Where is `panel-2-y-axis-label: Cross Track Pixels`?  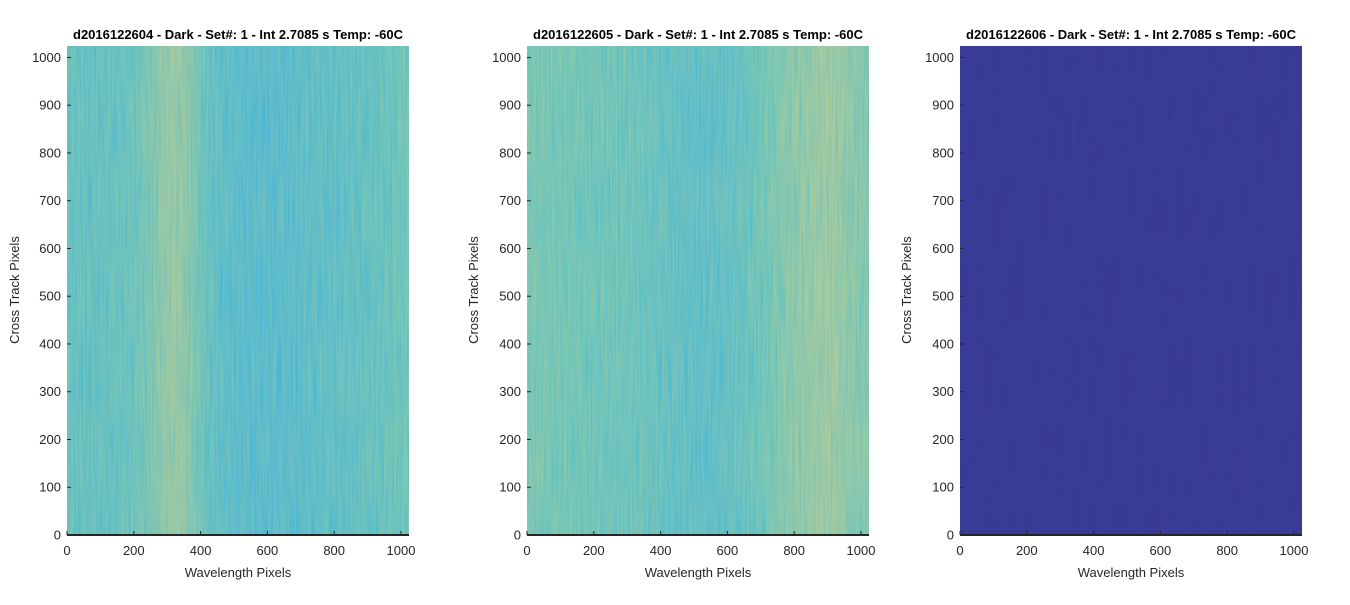
panel-2-y-axis-label: Cross Track Pixels is located at coordinates (473, 290).